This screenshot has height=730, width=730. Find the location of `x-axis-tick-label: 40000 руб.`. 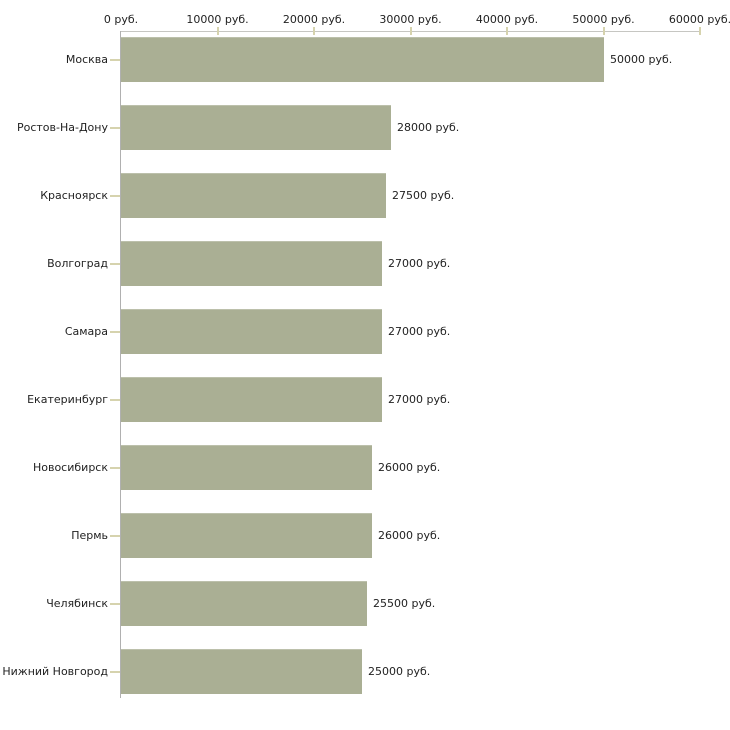

x-axis-tick-label: 40000 руб. is located at coordinates (507, 19).